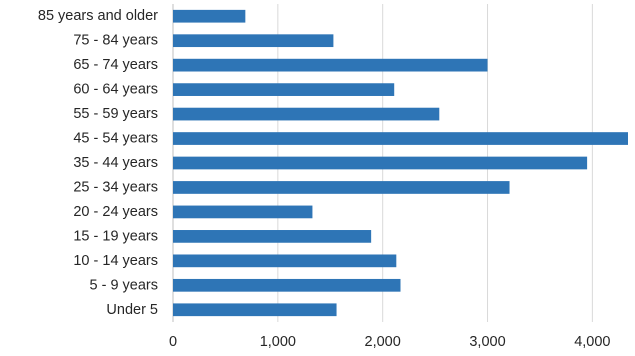 The width and height of the screenshot is (635, 356). I want to click on bar-55-59-years, so click(306, 114).